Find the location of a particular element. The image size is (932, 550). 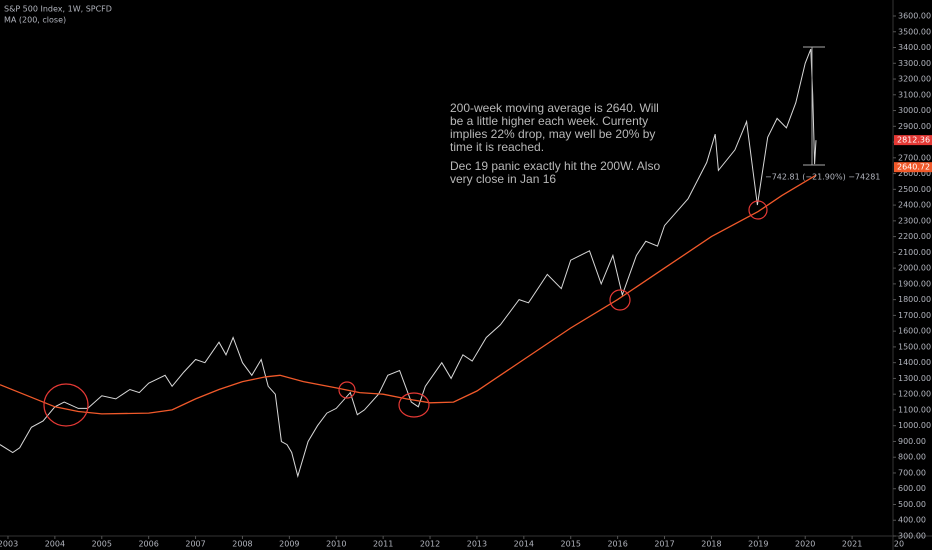

x-tick-label: 2009 is located at coordinates (289, 544).